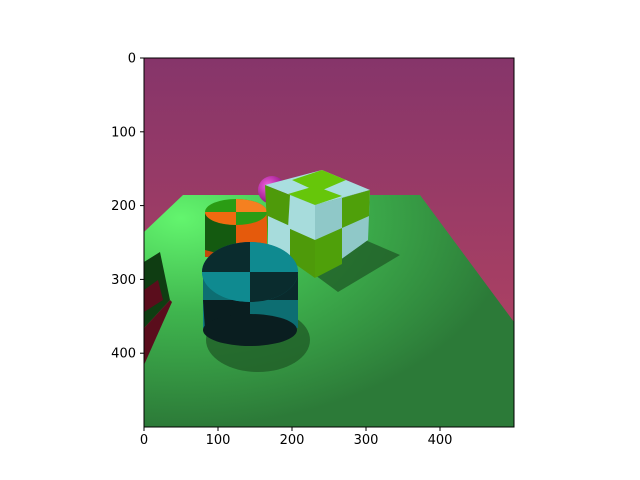 Image resolution: width=640 pixels, height=480 pixels. Describe the element at coordinates (123, 280) in the screenshot. I see `y-tick-label: 300` at that location.